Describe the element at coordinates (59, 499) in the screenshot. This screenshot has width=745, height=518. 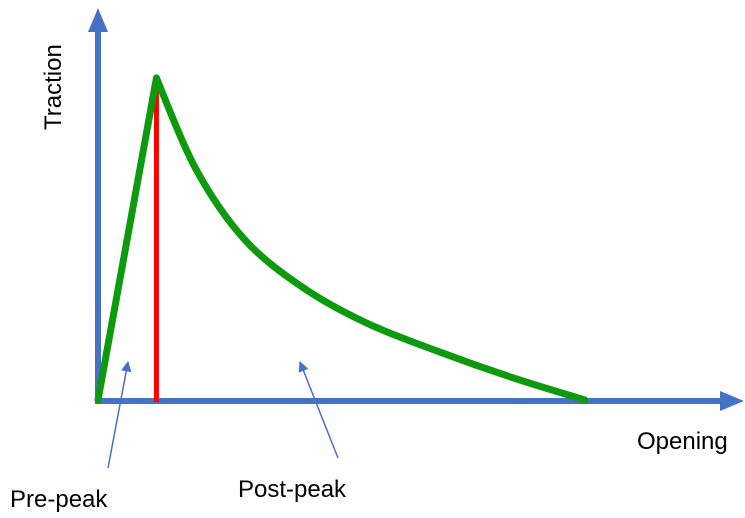
I see `pre-peak-label: Pre-peak` at that location.